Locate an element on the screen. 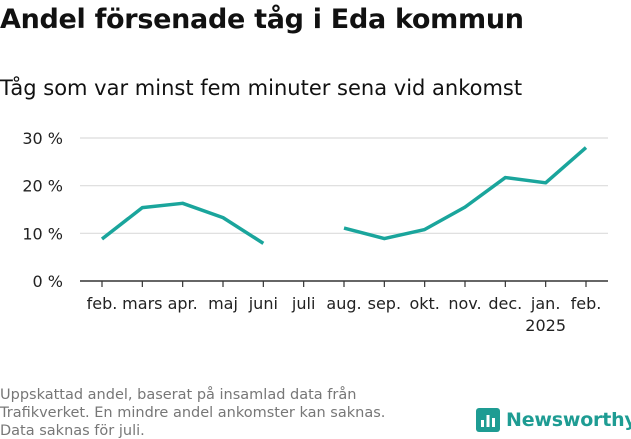  y-tick-label: 10 % is located at coordinates (42, 233).